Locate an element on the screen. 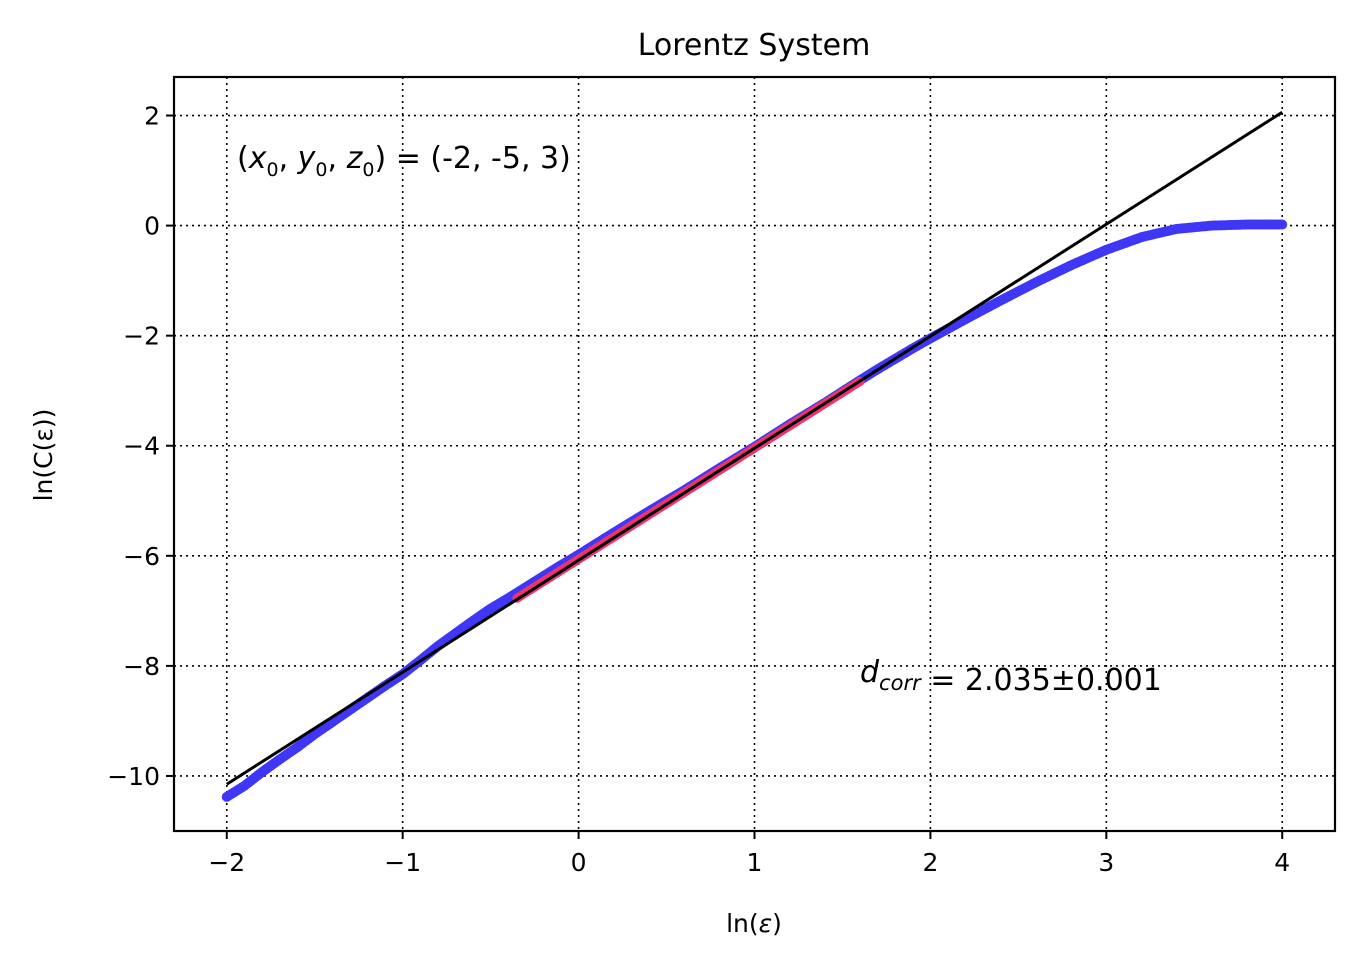 The width and height of the screenshot is (1360, 965). dcorr-annotation: dcorr = 2.035±0.001 is located at coordinates (1011, 676).